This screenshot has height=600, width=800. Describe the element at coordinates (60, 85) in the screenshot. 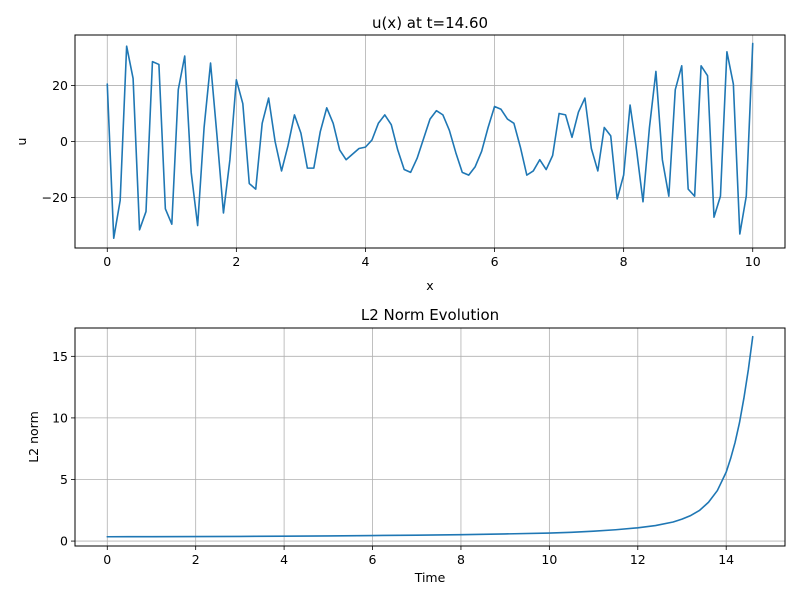

I see `y-tick-label: 20` at that location.